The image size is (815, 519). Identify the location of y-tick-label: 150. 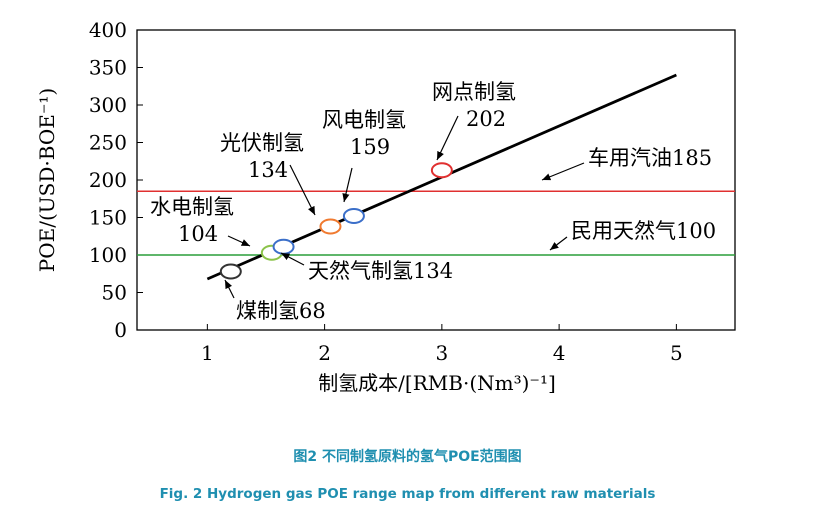
(108, 218).